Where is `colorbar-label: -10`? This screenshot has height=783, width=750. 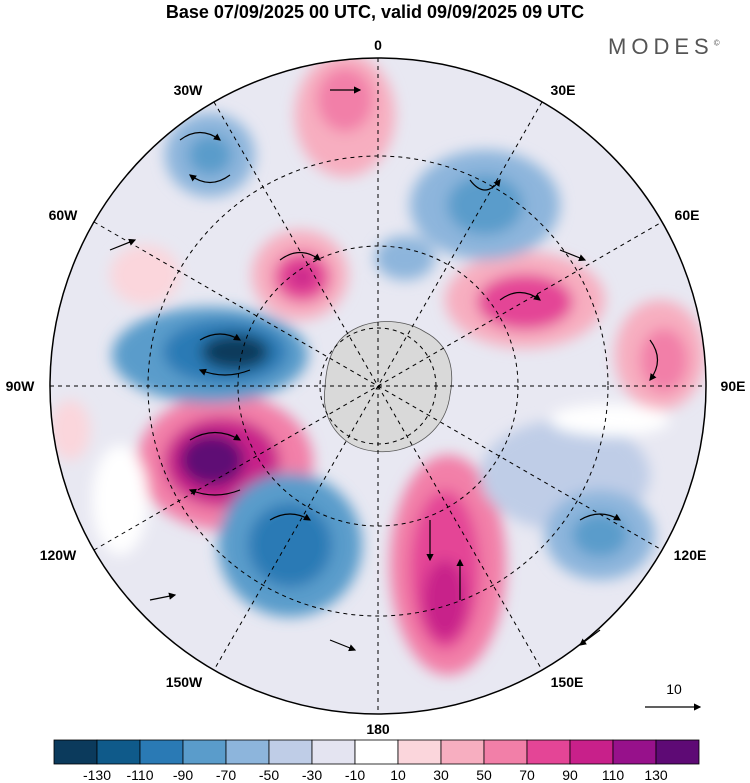 colorbar-label: -10 is located at coordinates (355, 775).